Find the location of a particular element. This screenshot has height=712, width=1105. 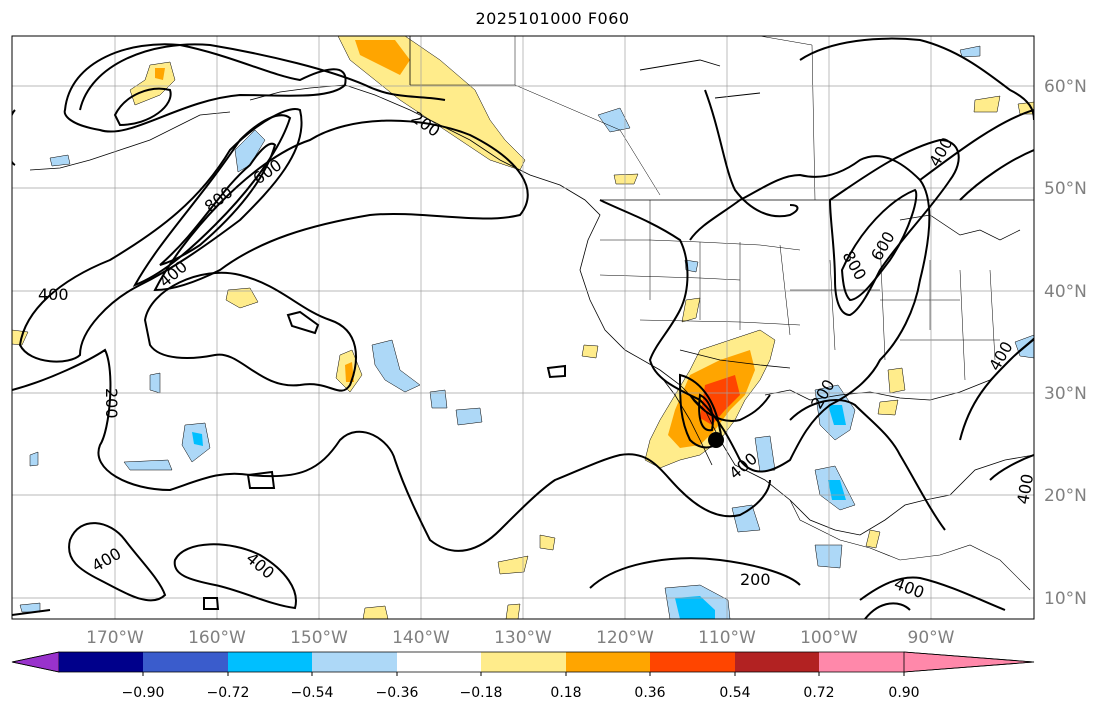

colorbar is located at coordinates (523, 663).